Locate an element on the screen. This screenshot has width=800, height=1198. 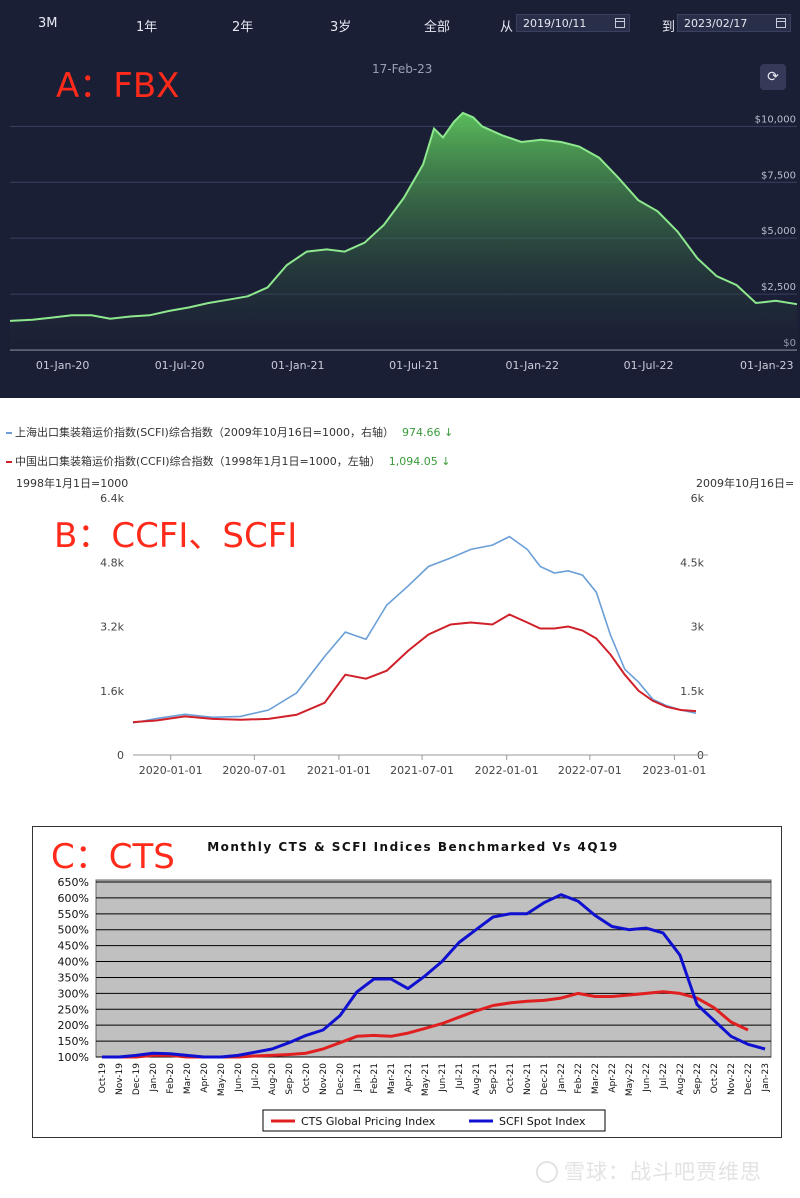
x-tick-label: Jun-20 is located at coordinates (239, 1078).